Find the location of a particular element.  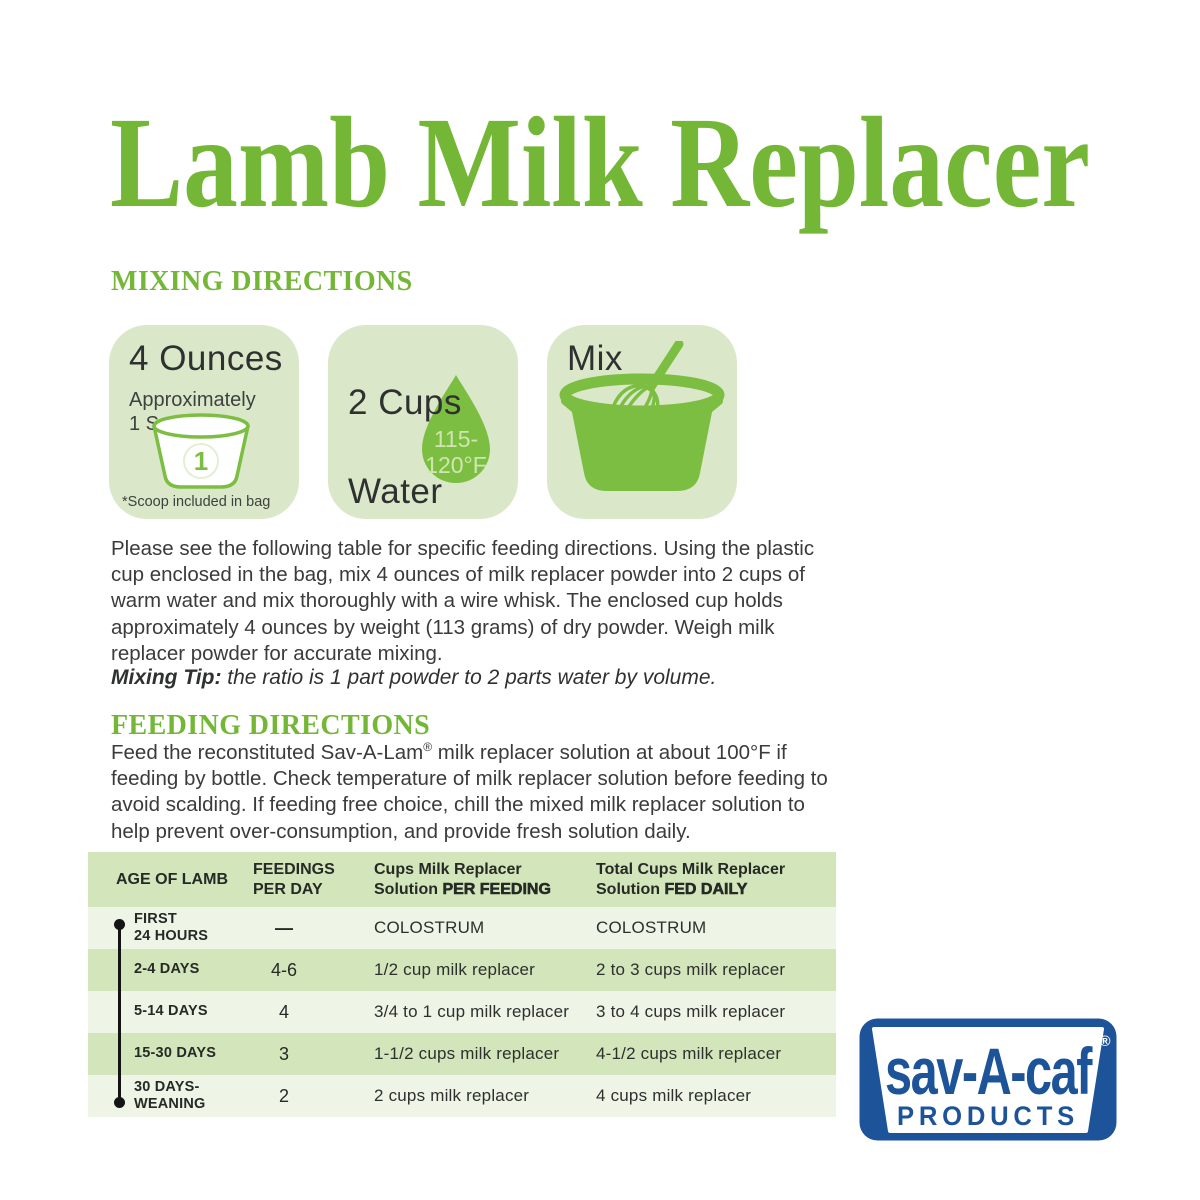

table-row-first-24-hours: FIRST 24 HOURS — COLOSTRUM COLOSTRUM is located at coordinates (462, 928).